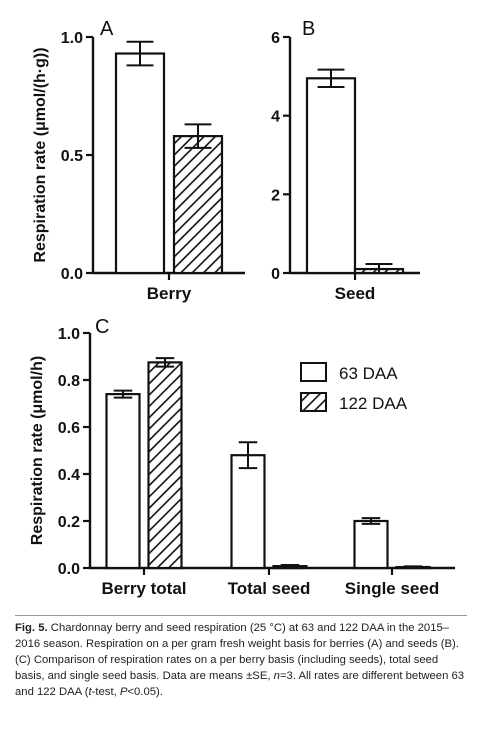  I want to click on caption-rule, so click(241, 615).